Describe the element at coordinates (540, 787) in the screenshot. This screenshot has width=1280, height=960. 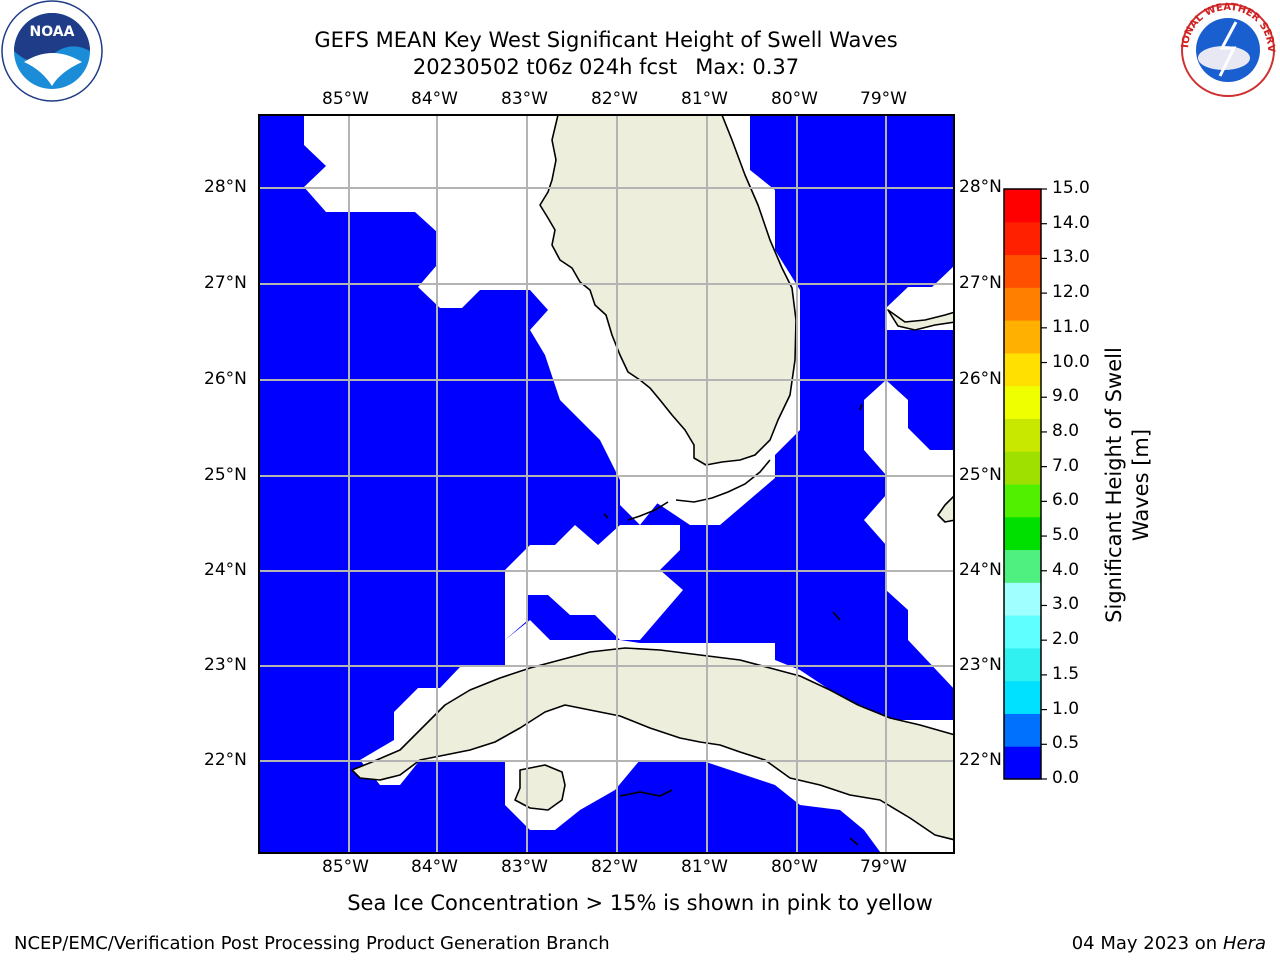
I see `isla-juventud` at that location.